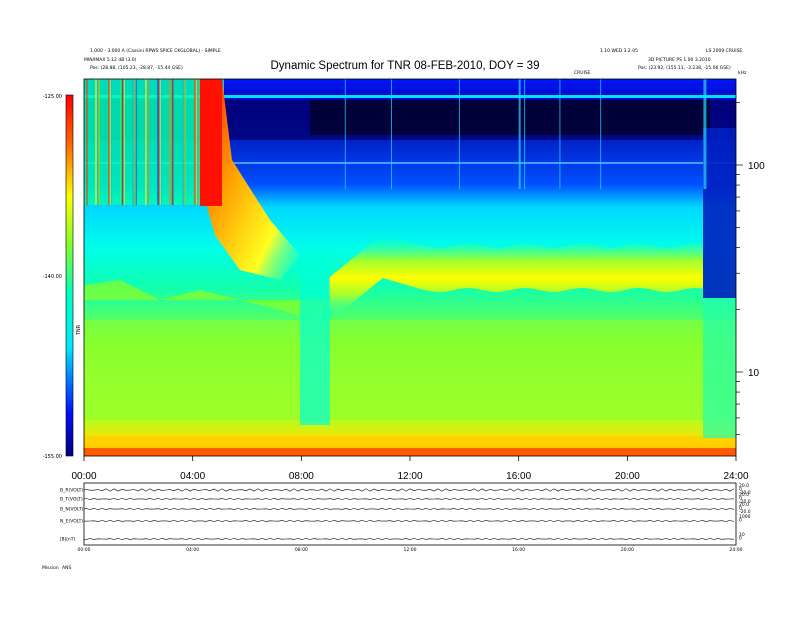 Image resolution: width=792 pixels, height=617 pixels. Describe the element at coordinates (72, 510) in the screenshot. I see `panel-label: B_N(VOLT)` at that location.